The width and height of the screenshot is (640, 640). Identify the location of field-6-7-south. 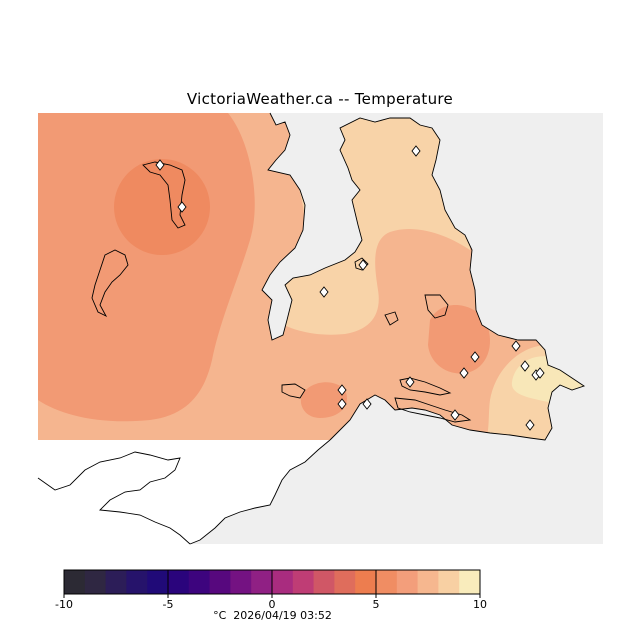
(324, 400).